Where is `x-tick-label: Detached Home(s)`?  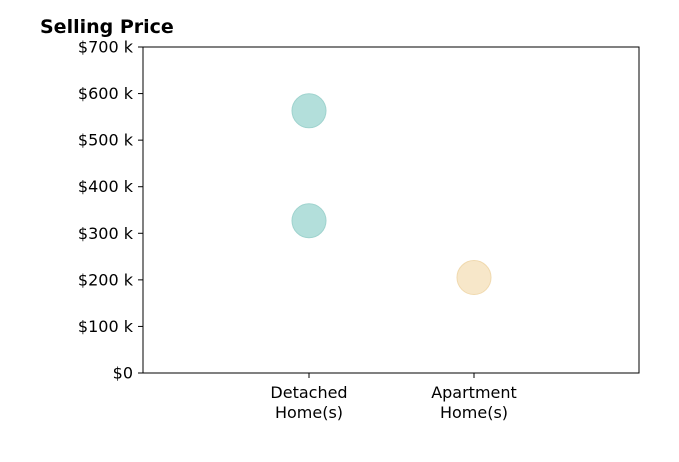 x-tick-label: Detached Home(s) is located at coordinates (308, 402).